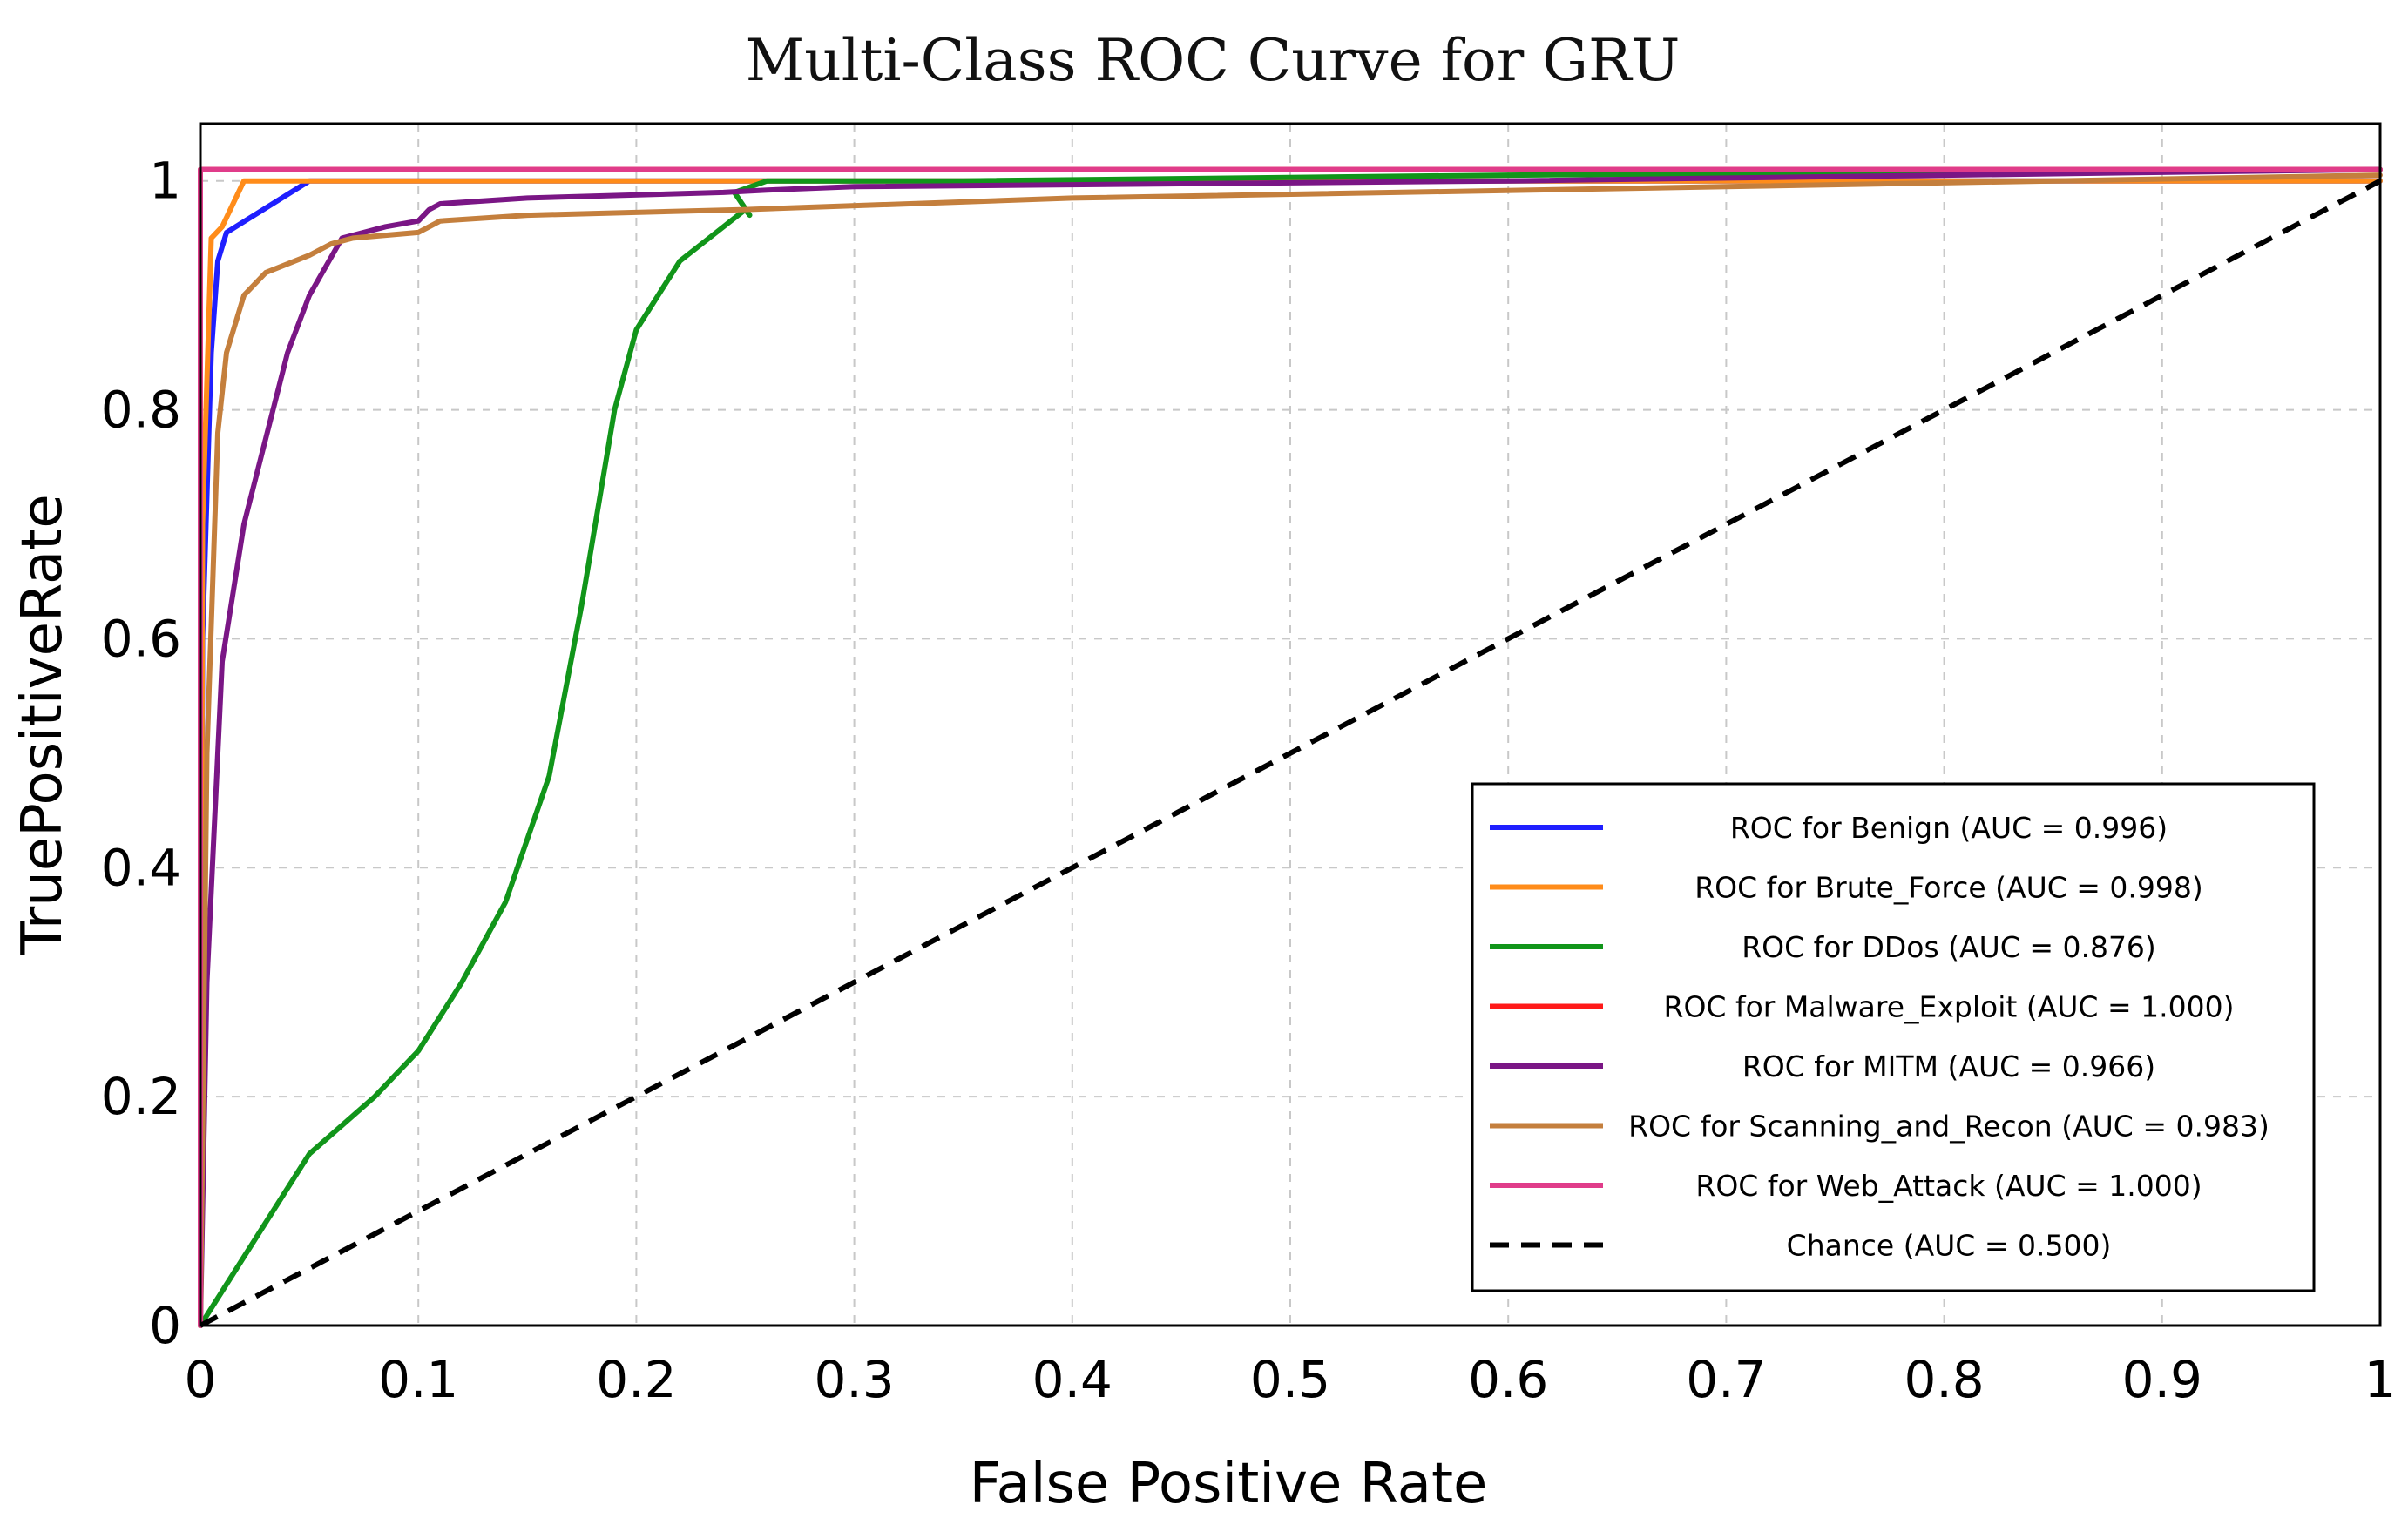 This screenshot has width=2408, height=1525. Describe the element at coordinates (1949, 828) in the screenshot. I see `legend-label-0: ROC for Benign (AUC = 0.996)` at that location.